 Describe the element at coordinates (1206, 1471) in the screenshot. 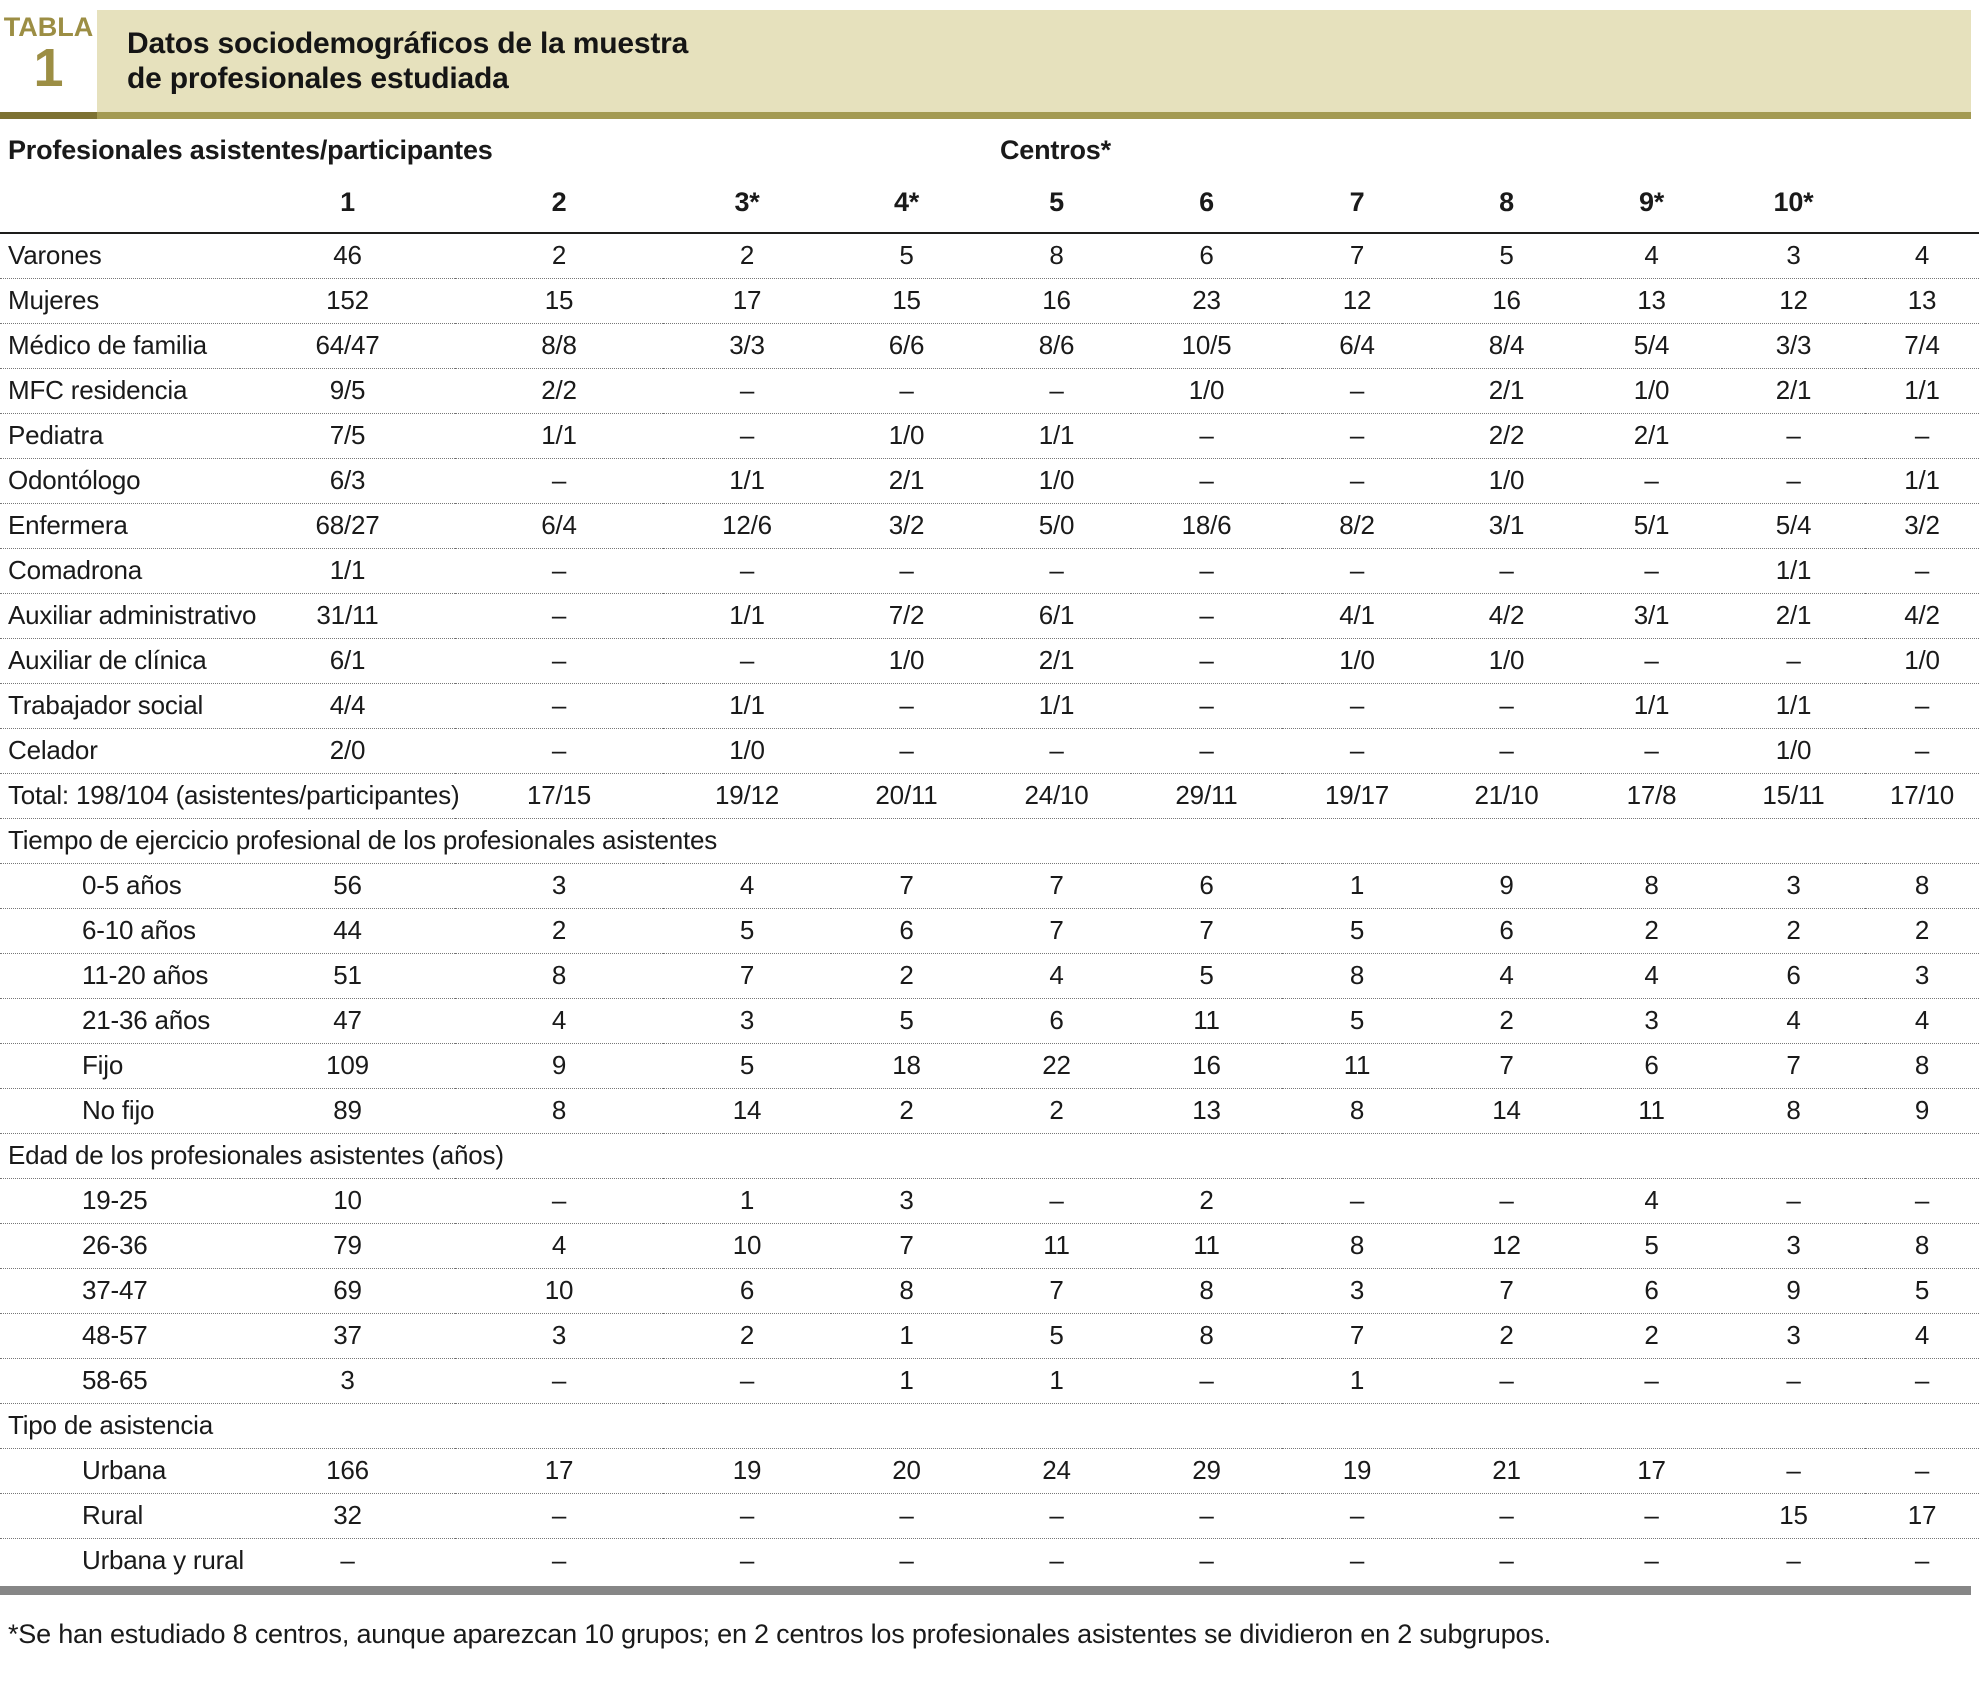

I see `cell: 29` at that location.